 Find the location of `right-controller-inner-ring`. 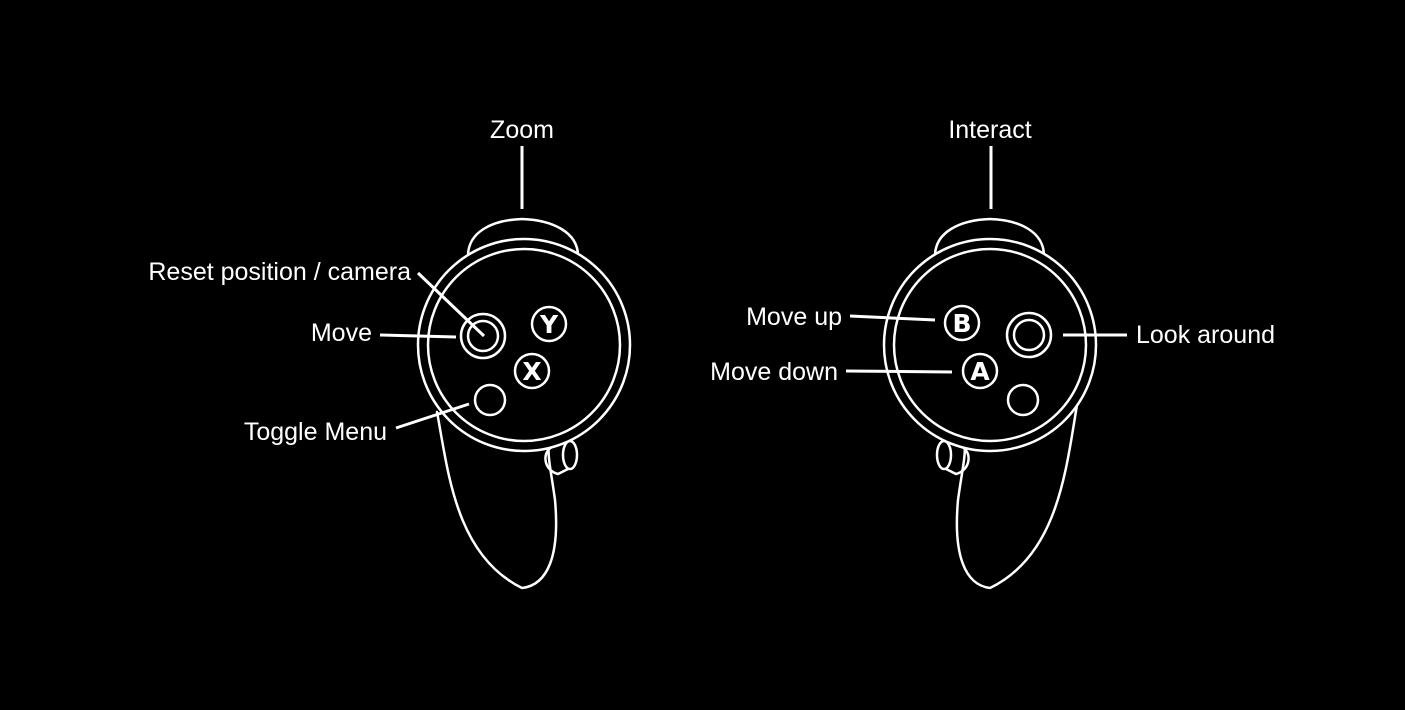

right-controller-inner-ring is located at coordinates (990, 345).